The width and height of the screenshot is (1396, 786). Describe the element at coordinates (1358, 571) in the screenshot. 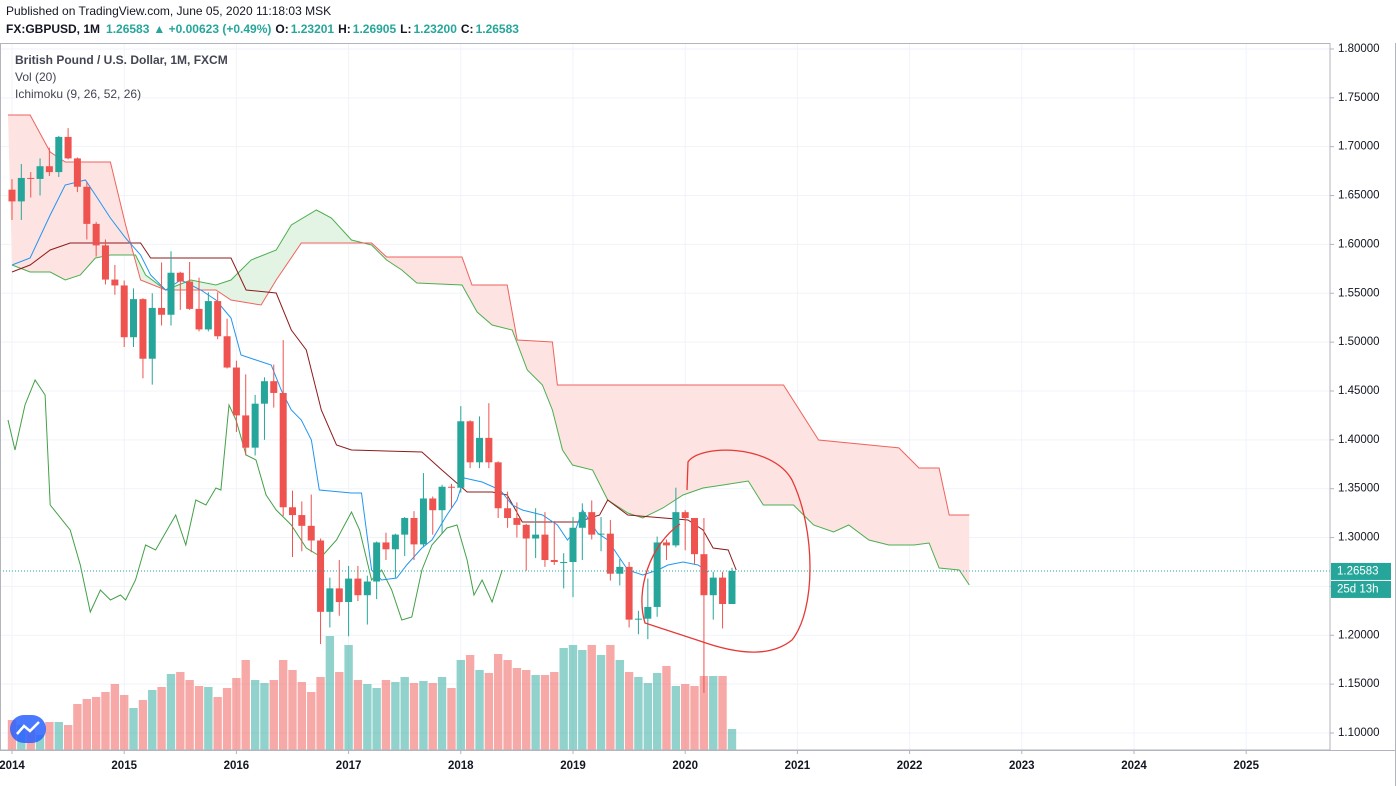

I see `last-price-label: 1.26583` at that location.